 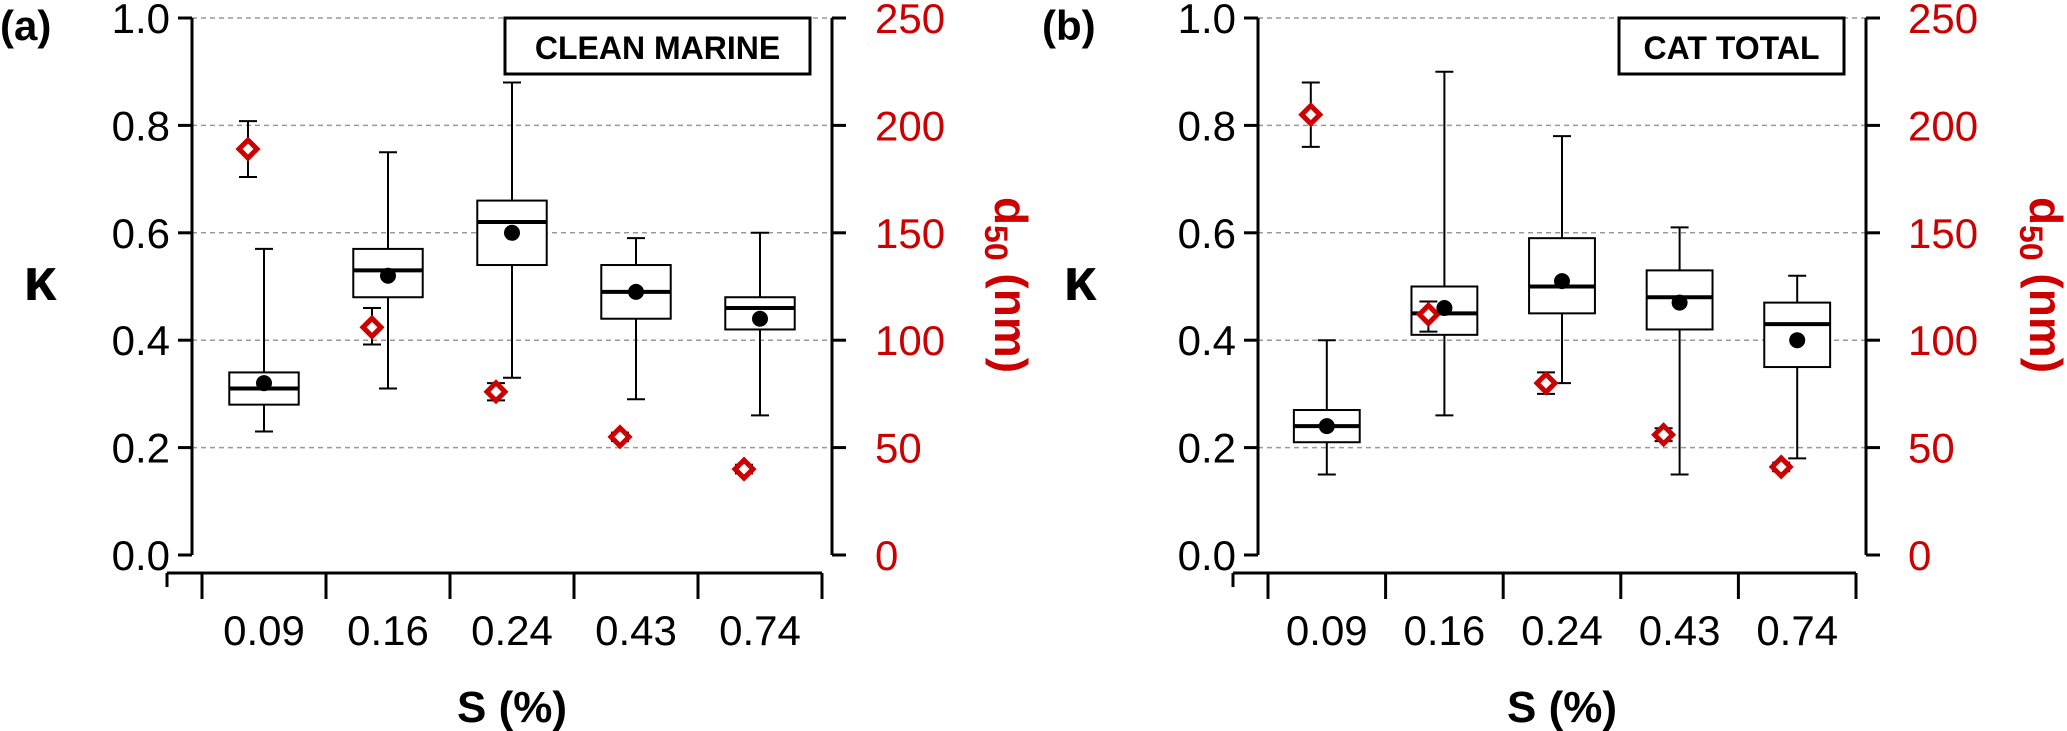 What do you see at coordinates (1326, 407) in the screenshot?
I see `box-0.09` at bounding box center [1326, 407].